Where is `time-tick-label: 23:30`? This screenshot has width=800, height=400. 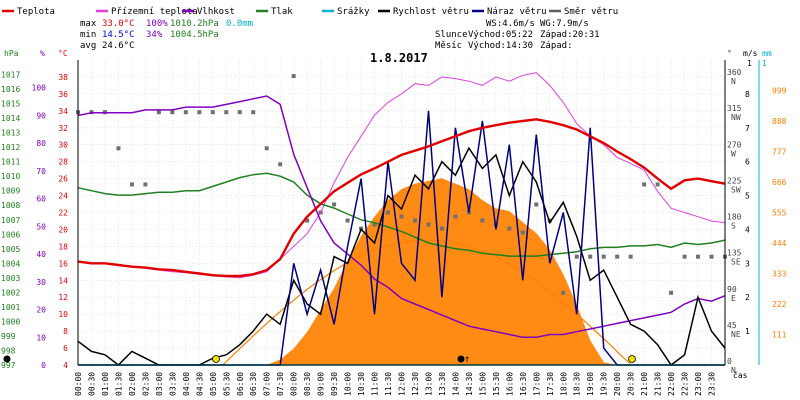 time-tick-label: 23:30 is located at coordinates (712, 384).